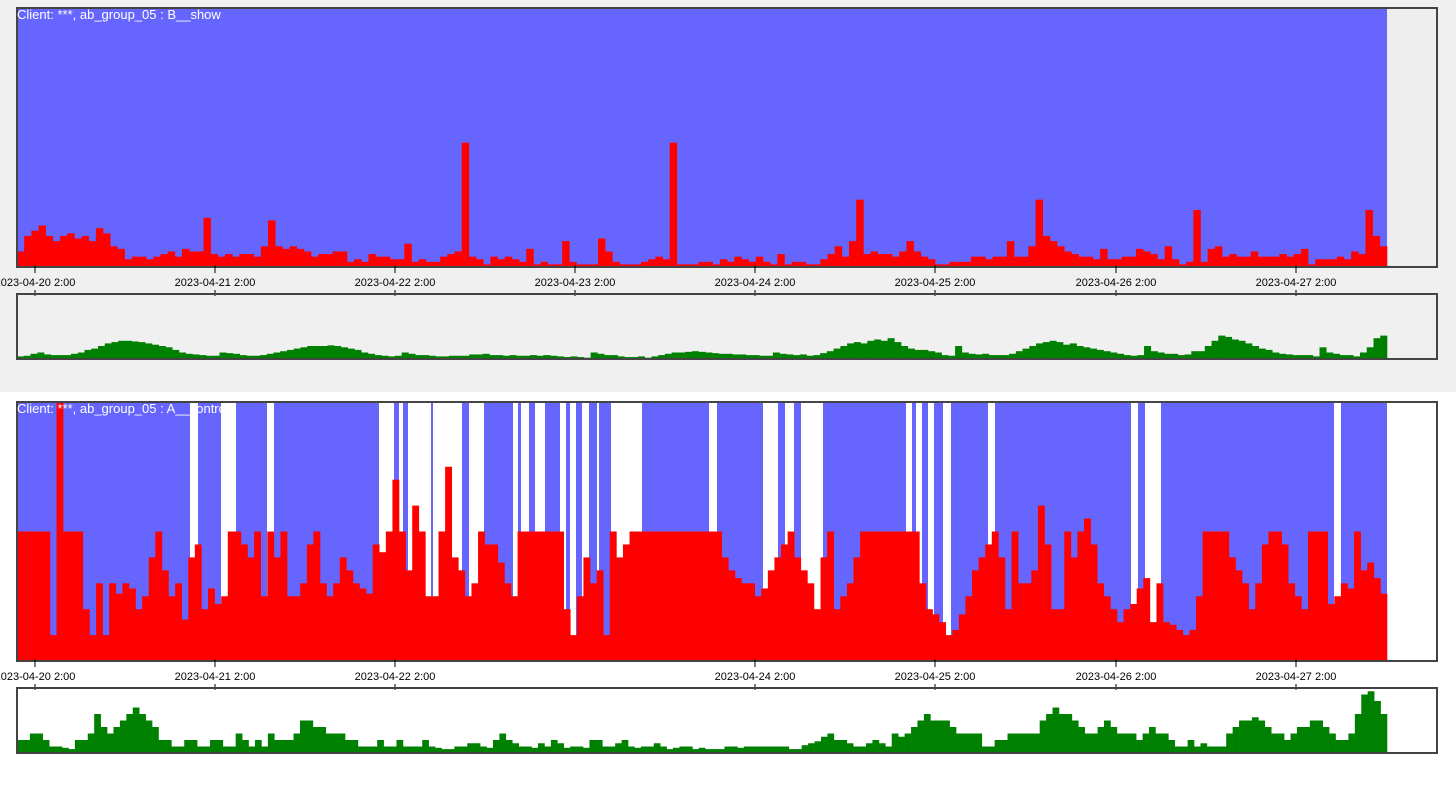 This screenshot has width=1456, height=794. Describe the element at coordinates (727, 326) in the screenshot. I see `volume-frame-b-show` at that location.